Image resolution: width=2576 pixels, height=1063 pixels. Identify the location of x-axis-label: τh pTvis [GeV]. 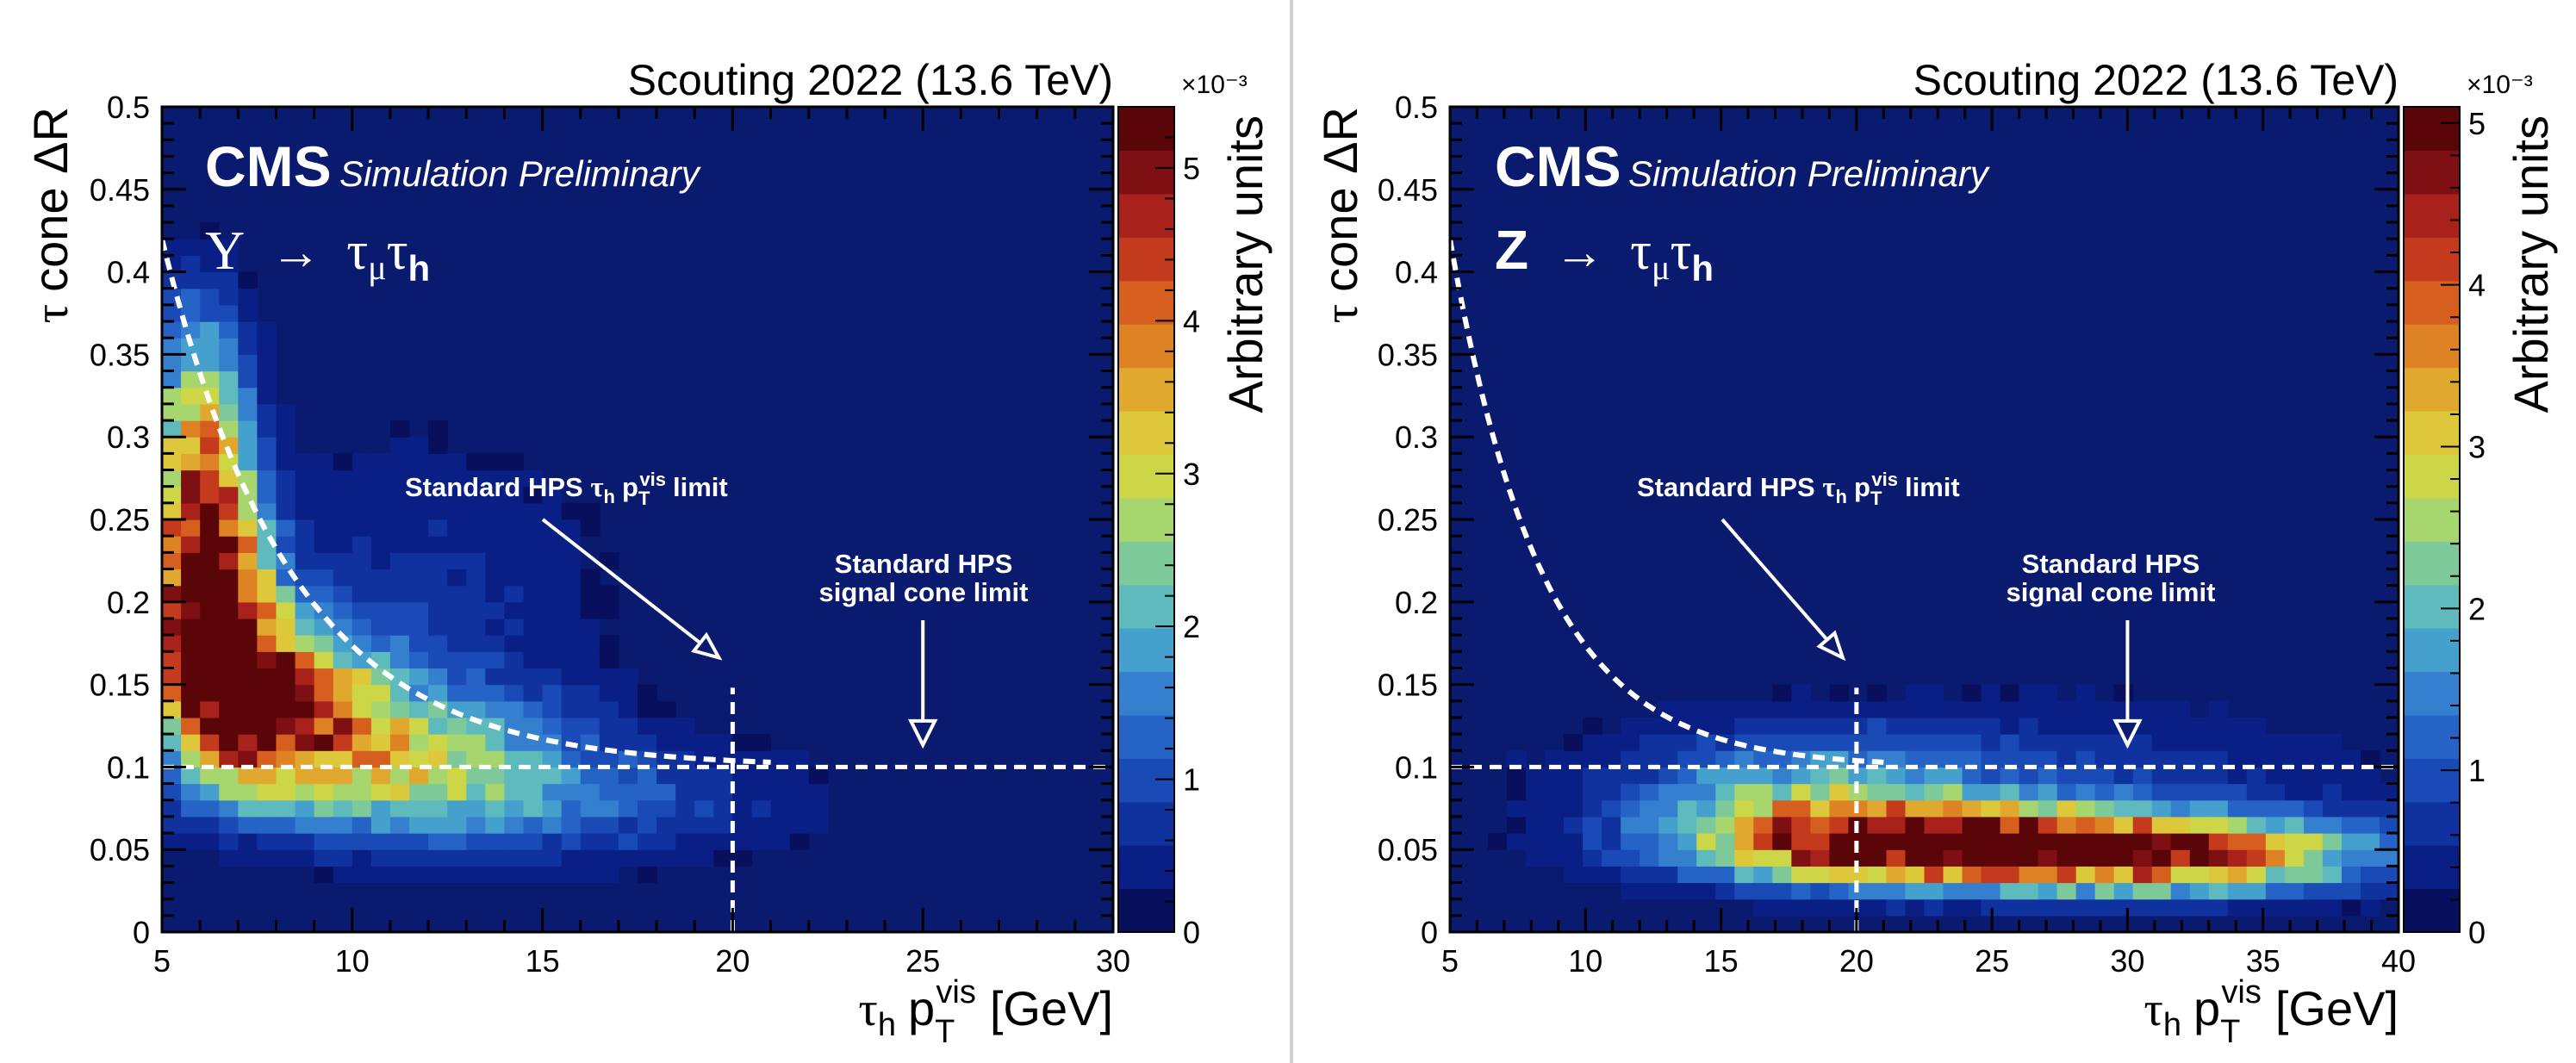
(986, 1012).